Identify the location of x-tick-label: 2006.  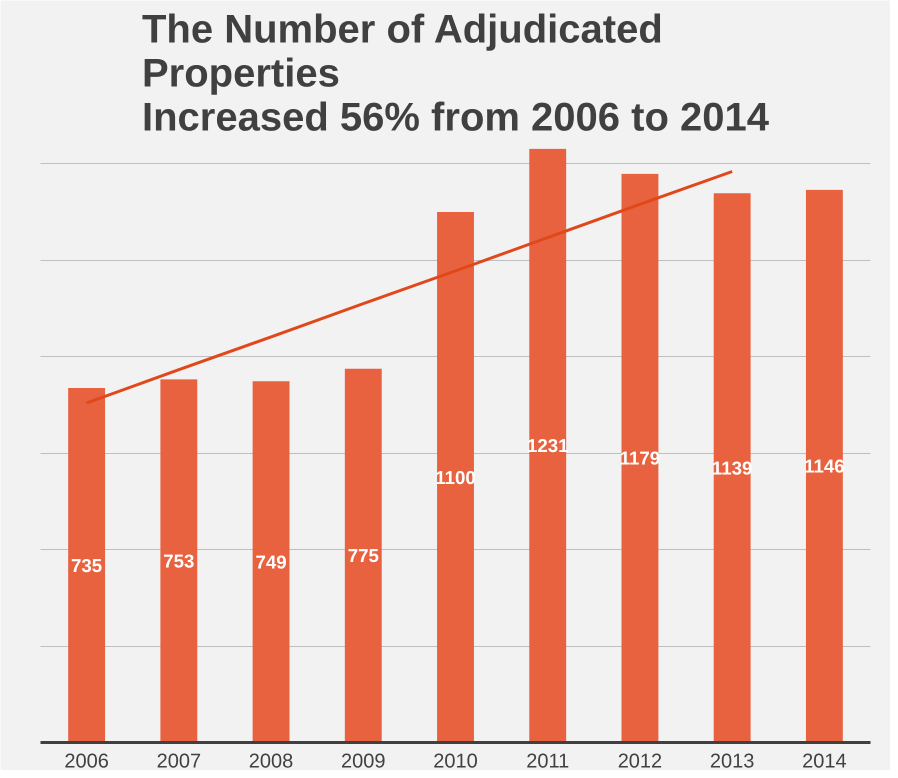
(86, 761).